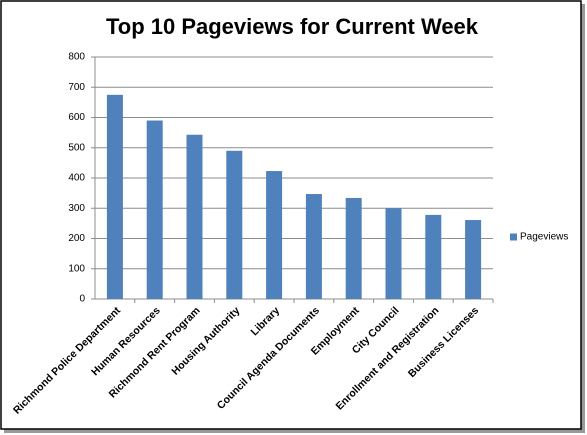  Describe the element at coordinates (82, 299) in the screenshot. I see `y-tick-label: 0` at that location.